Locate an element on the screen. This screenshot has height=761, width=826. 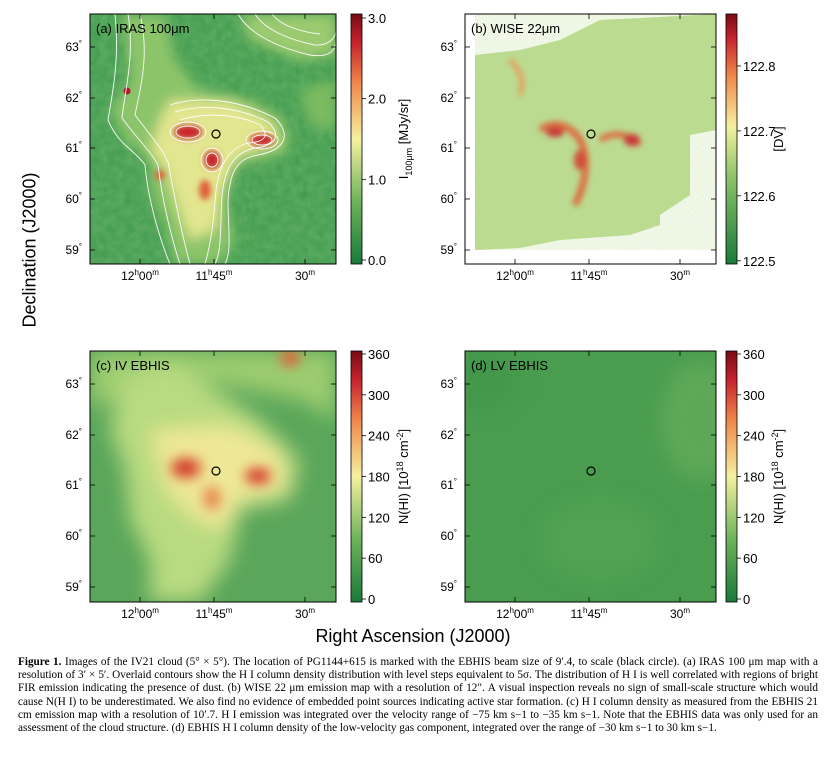
colorbar-tick-label: 1.0 is located at coordinates (377, 179).